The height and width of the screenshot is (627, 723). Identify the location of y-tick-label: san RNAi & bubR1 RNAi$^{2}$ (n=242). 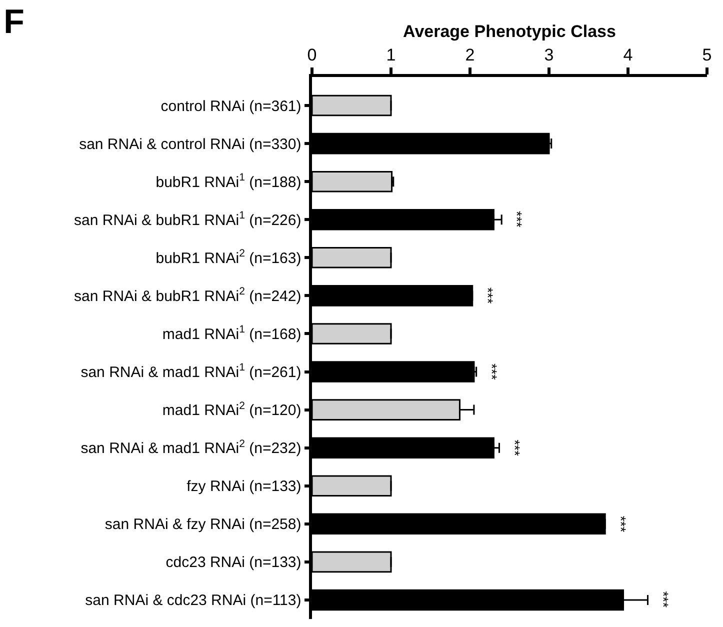
(188, 295).